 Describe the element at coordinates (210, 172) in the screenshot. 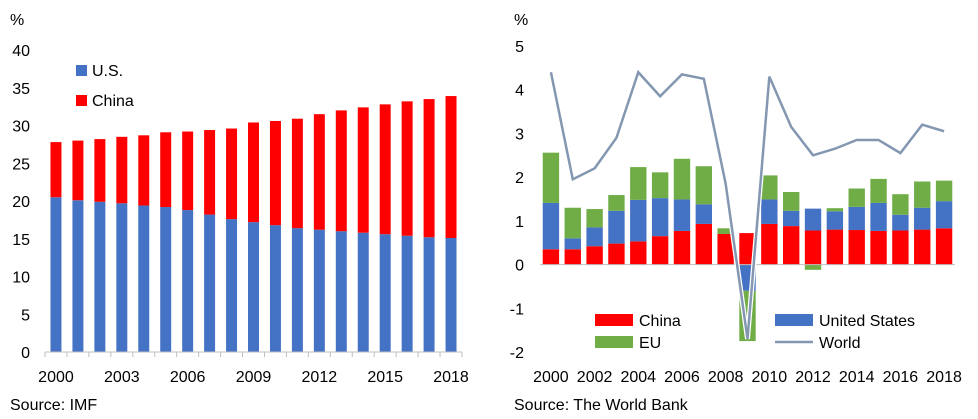

I see `left-bar-china-2007` at that location.